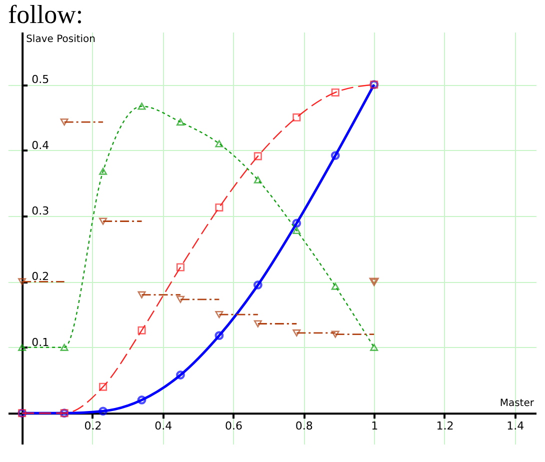  Describe the element at coordinates (46, 14) in the screenshot. I see `chart-title: follow:` at that location.